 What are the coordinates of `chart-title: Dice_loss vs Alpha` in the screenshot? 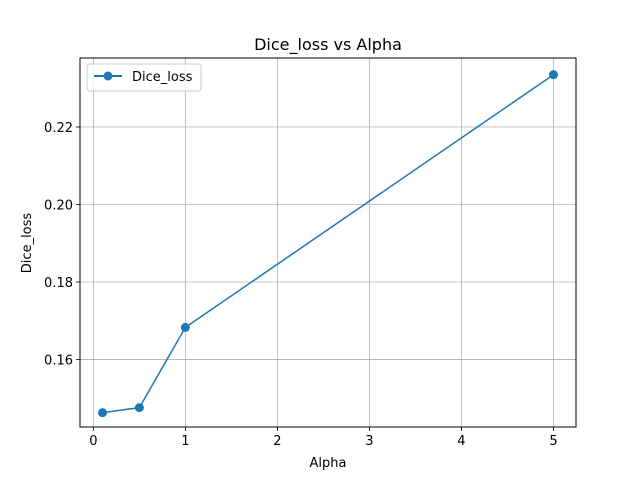 It's located at (328, 45).